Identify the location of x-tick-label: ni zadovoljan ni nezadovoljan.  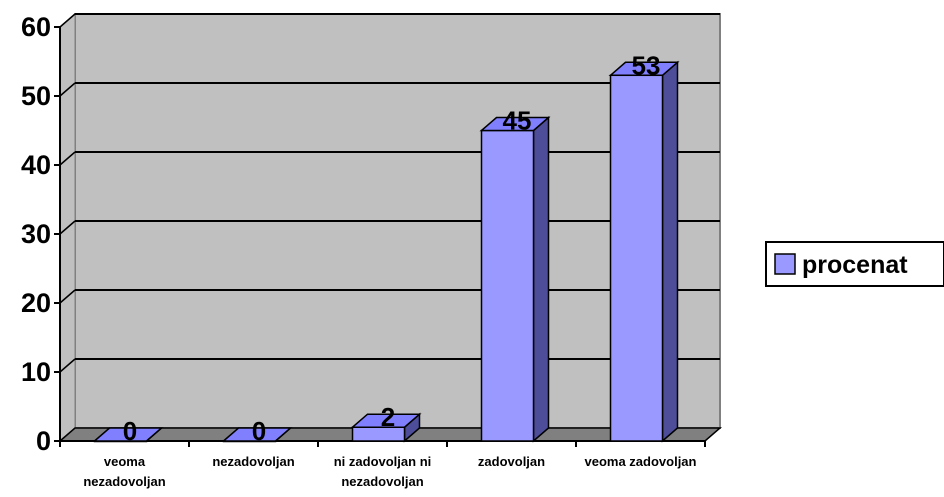
(383, 471).